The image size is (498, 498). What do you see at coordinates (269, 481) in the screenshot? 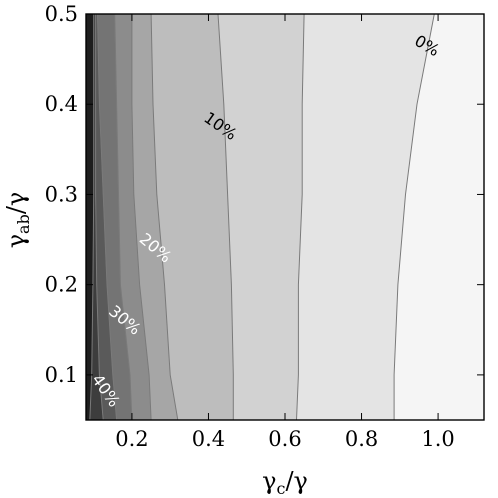
I see `x-axis-label-base: γ` at bounding box center [269, 481].